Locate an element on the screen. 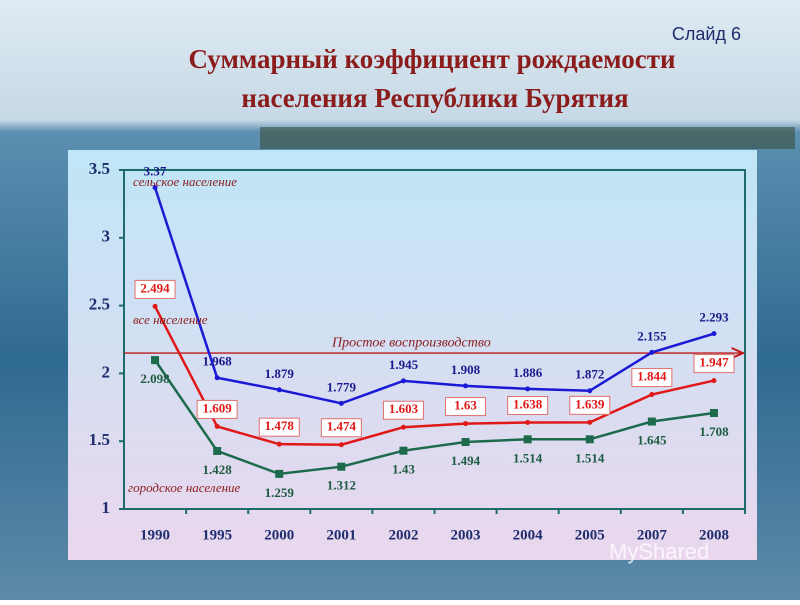 This screenshot has width=800, height=605. watermark: MyShared is located at coordinates (659, 551).